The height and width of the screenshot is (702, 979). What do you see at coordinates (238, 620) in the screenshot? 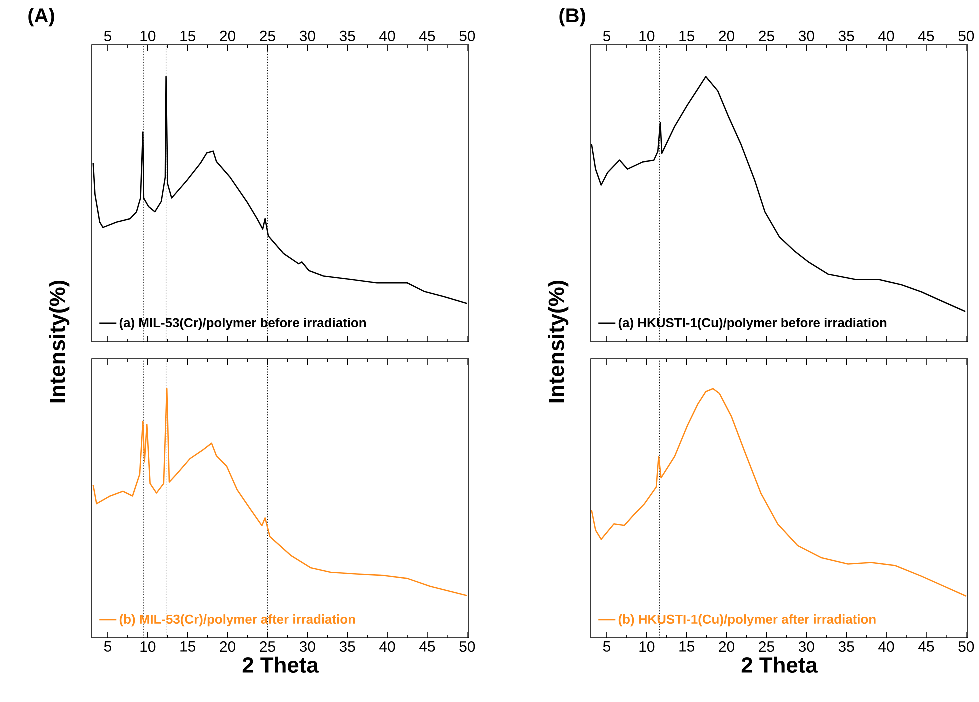
I see `legend-label: (b) MIL-53(Cr)/polymer after irradiation` at bounding box center [238, 620].